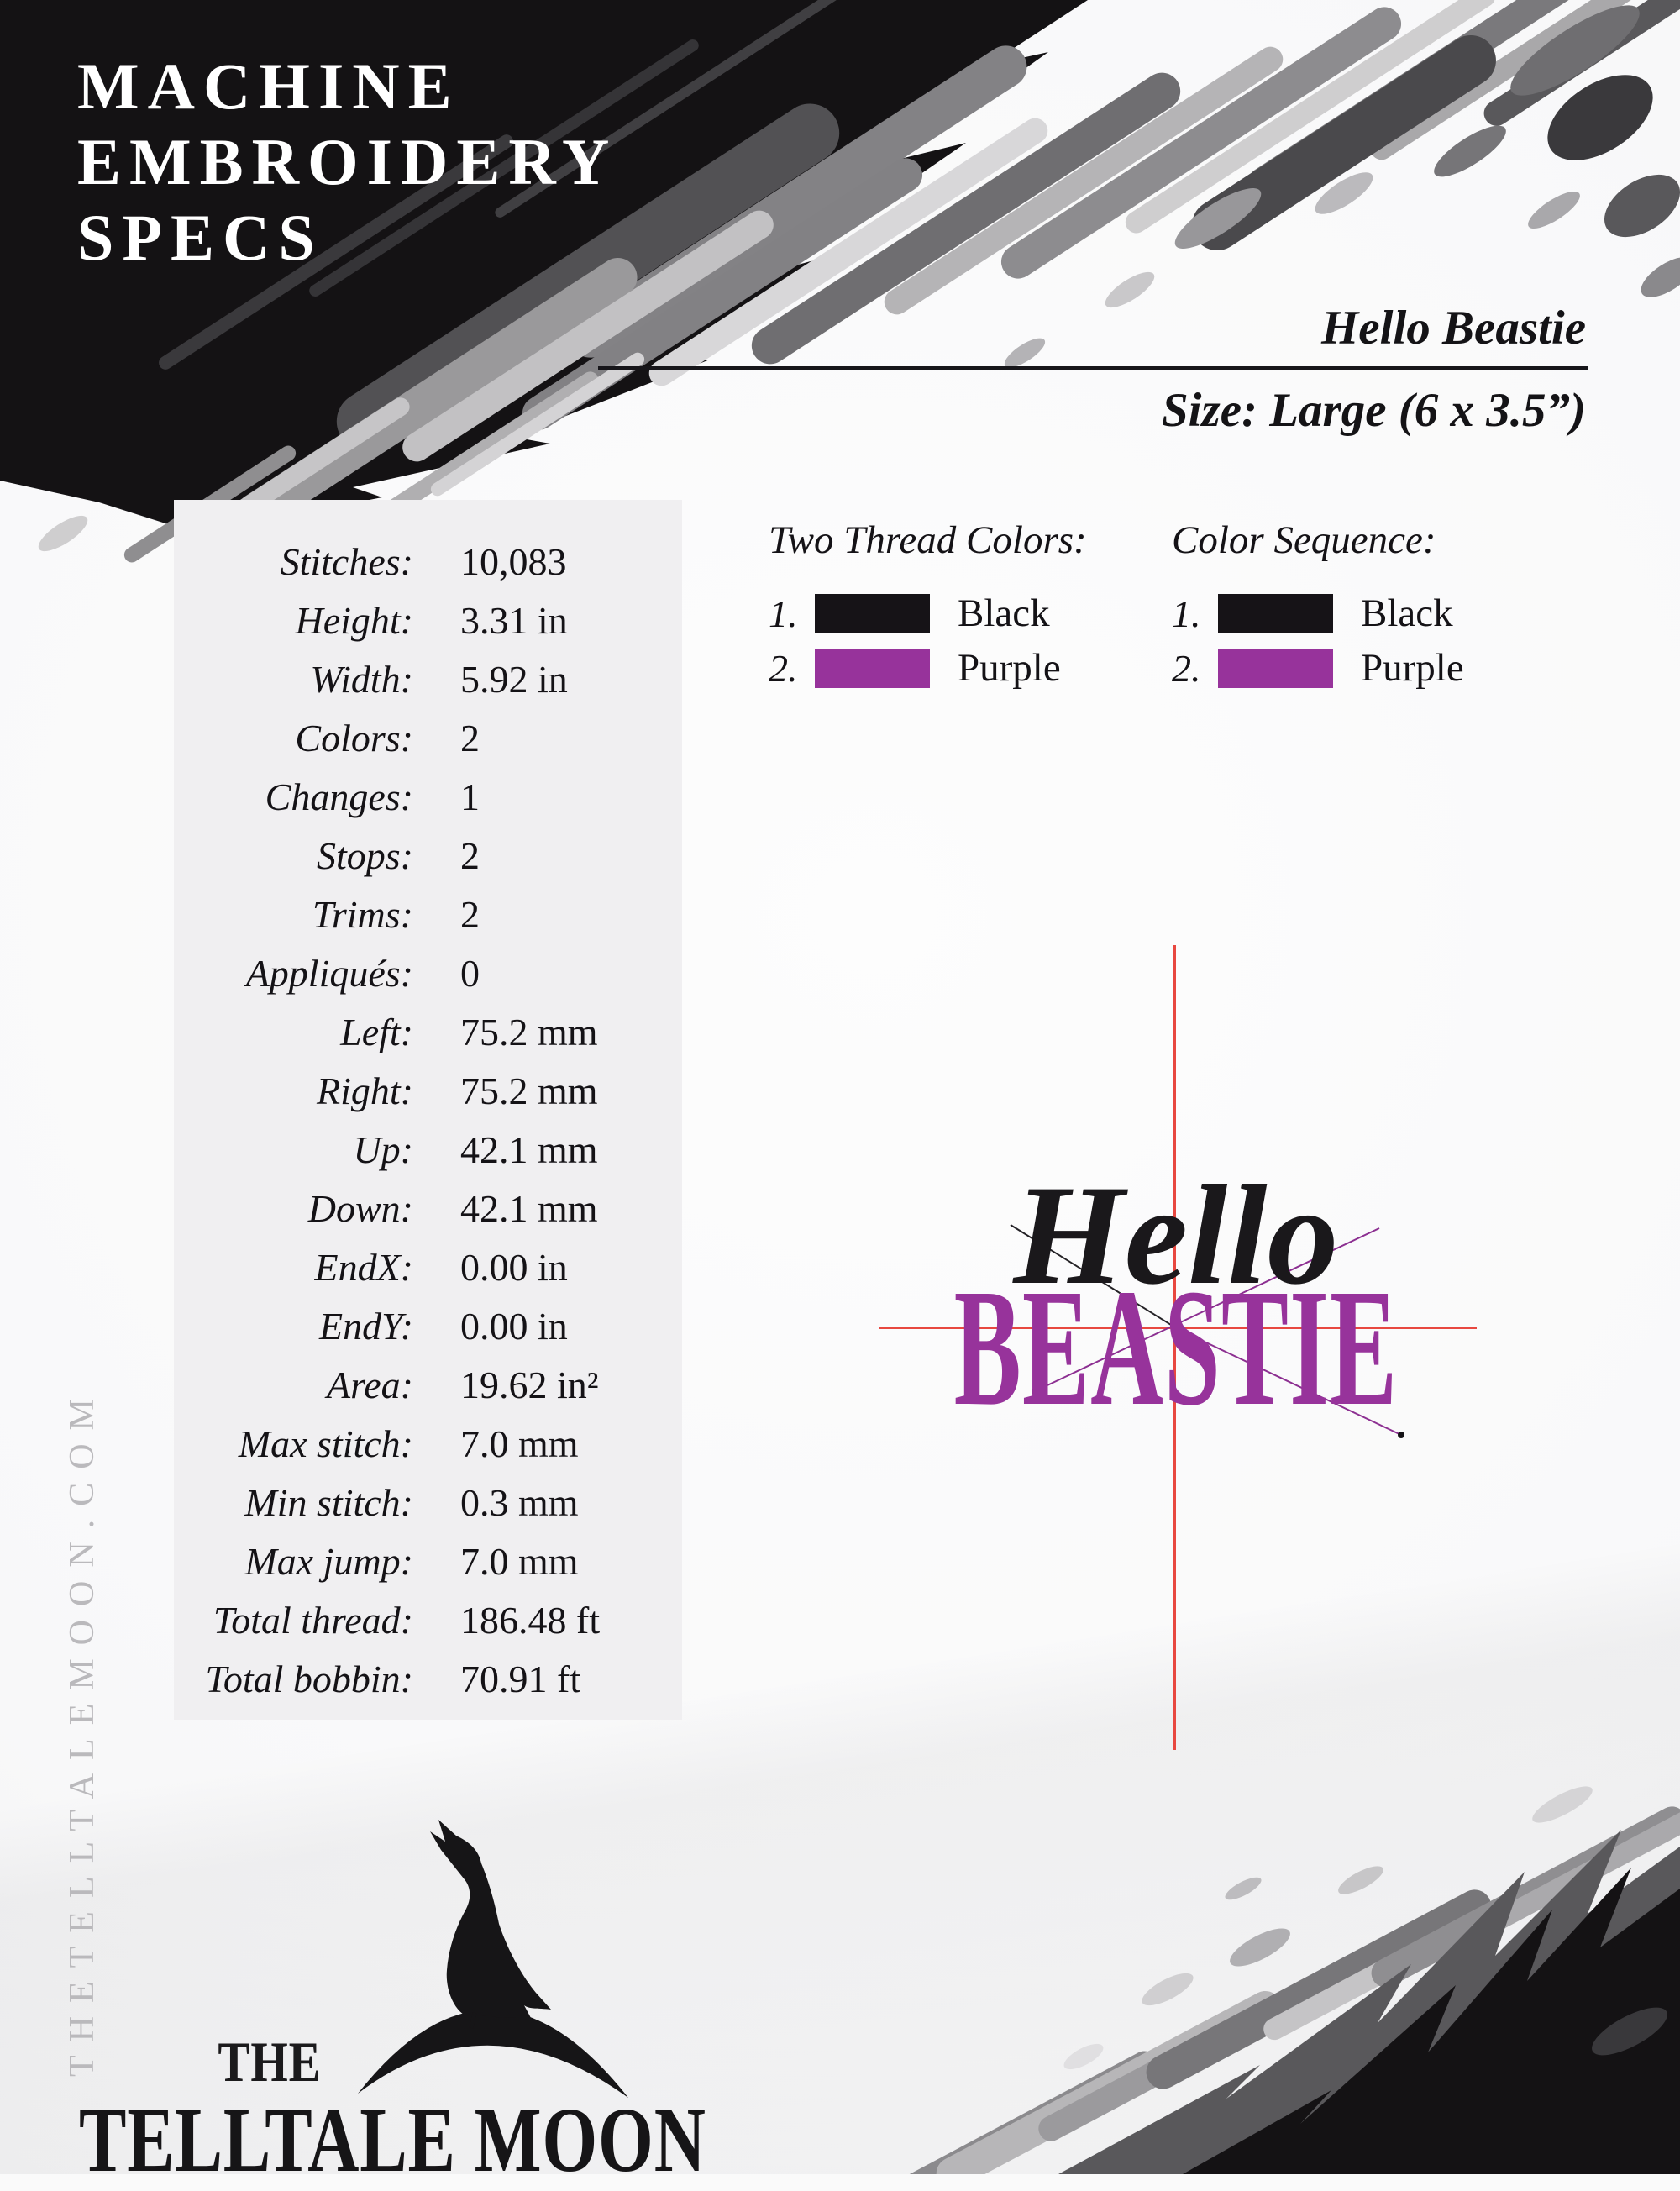 This screenshot has width=1680, height=2191. I want to click on spec-row: Down: 42.1 mm, so click(428, 1209).